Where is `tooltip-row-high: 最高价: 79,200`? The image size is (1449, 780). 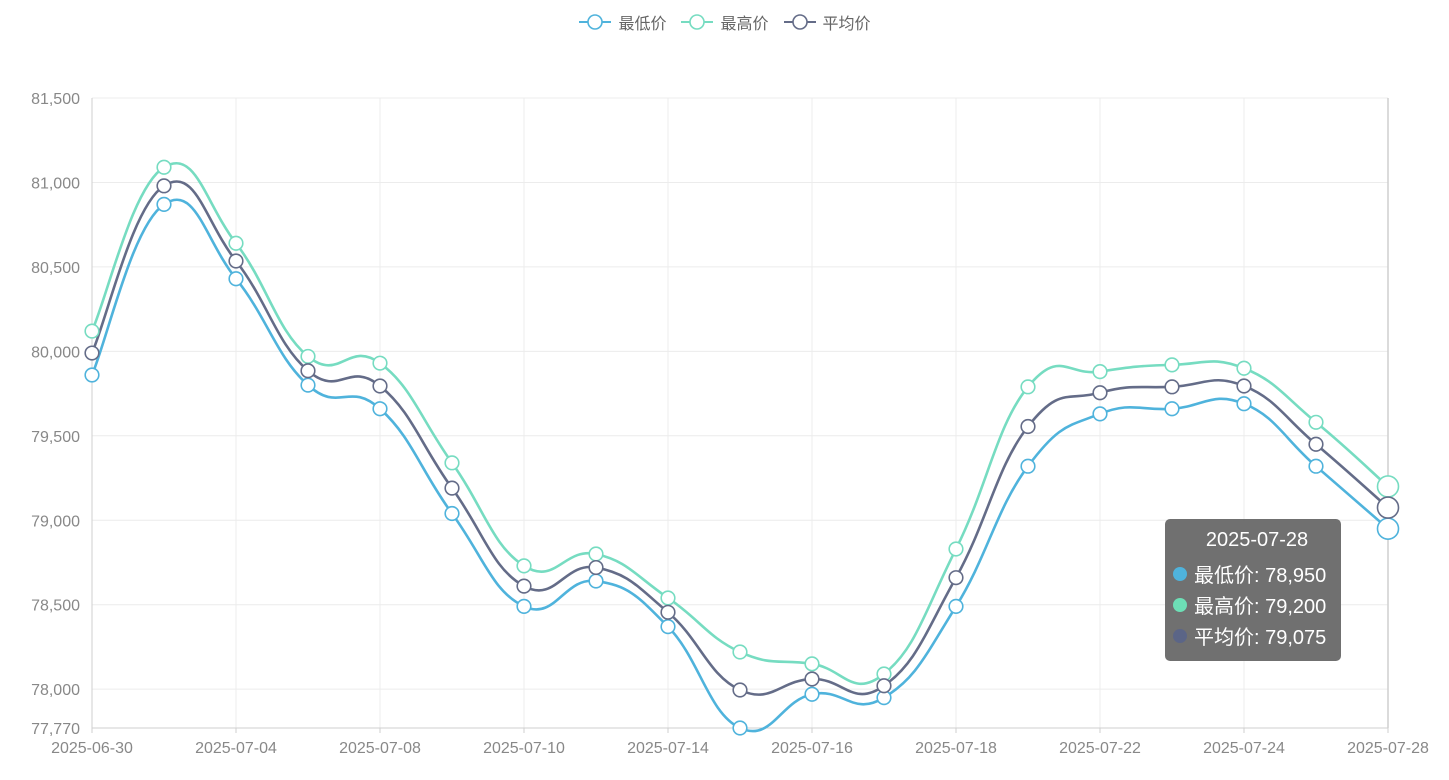 tooltip-row-high: 最高价: 79,200 is located at coordinates (1257, 604).